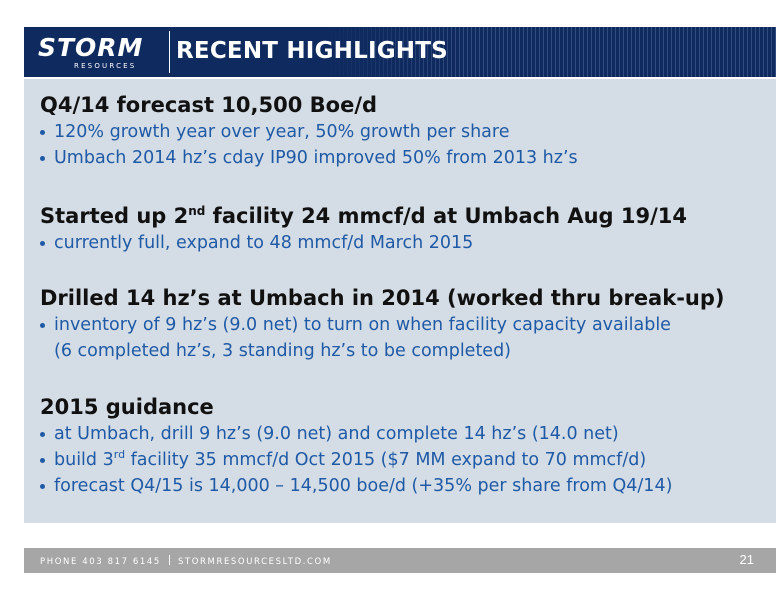  I want to click on footer-contact: PHONE 403 817 6145 STORMRESOURCESLTD.COM, so click(186, 561).